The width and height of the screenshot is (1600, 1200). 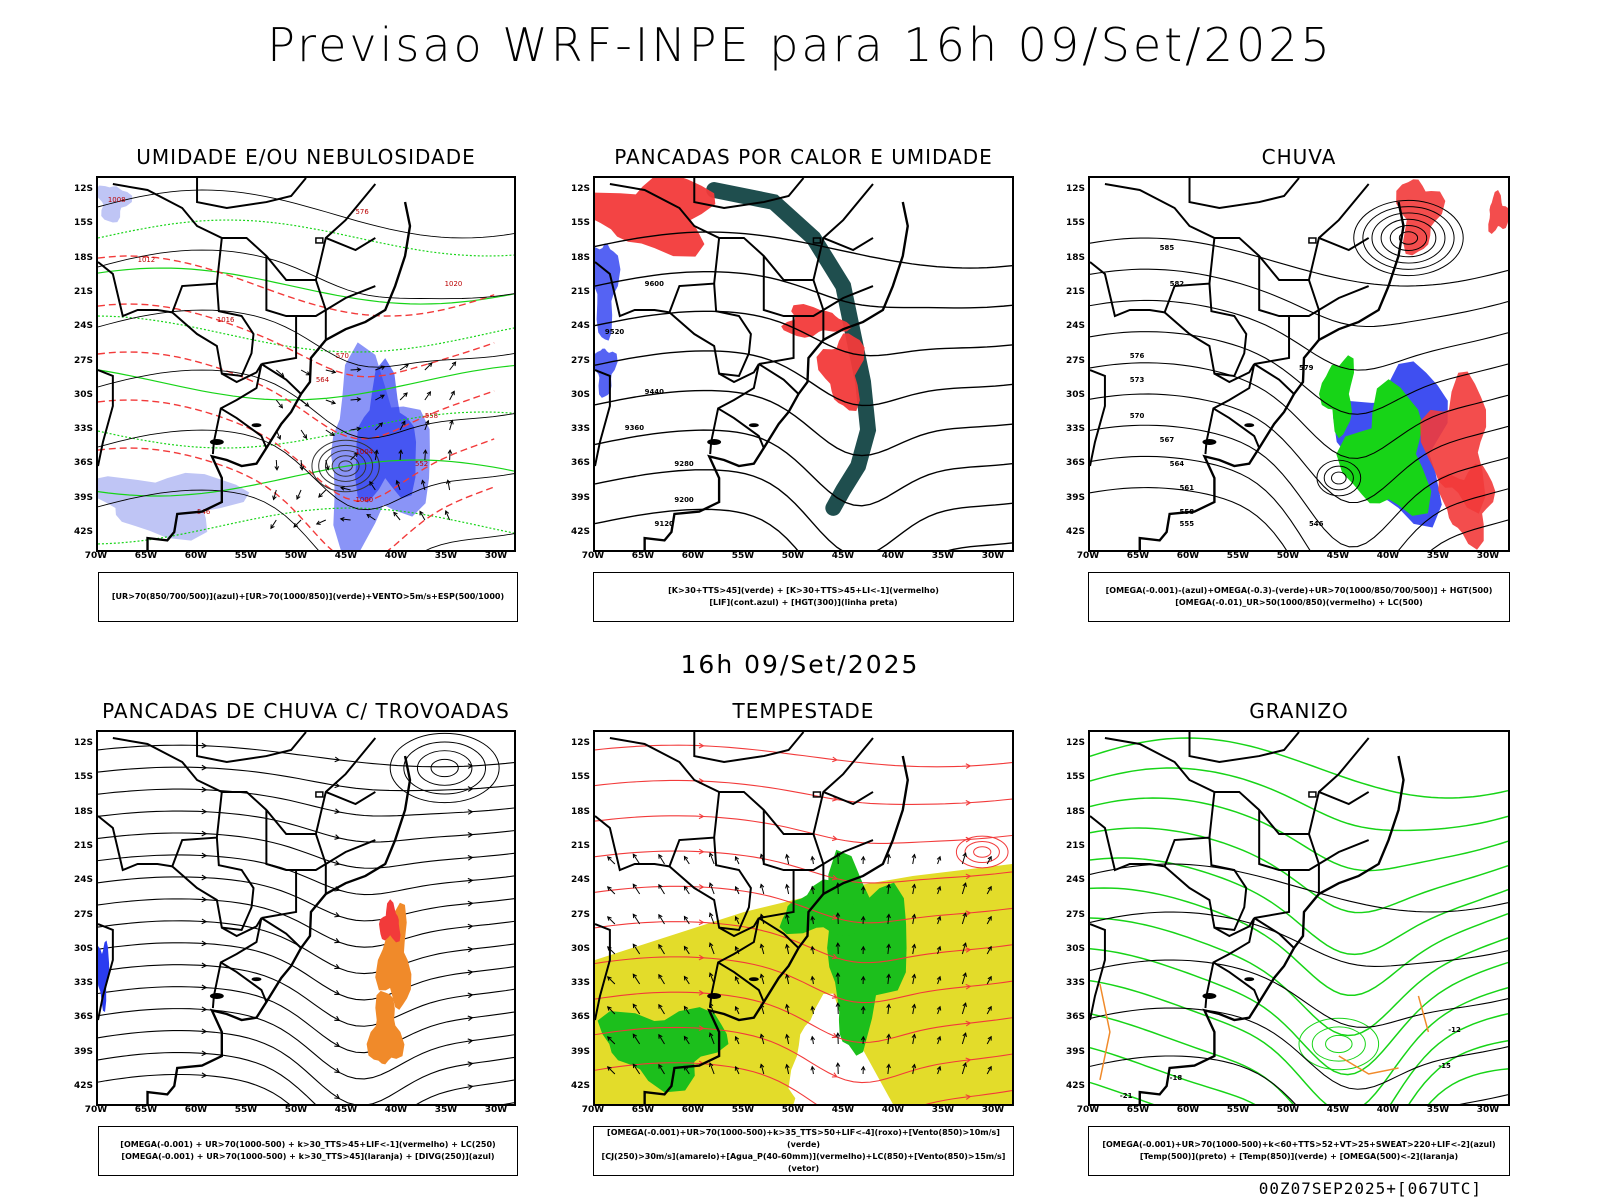 I want to click on omega-green-area, so click(x=1337, y=397).